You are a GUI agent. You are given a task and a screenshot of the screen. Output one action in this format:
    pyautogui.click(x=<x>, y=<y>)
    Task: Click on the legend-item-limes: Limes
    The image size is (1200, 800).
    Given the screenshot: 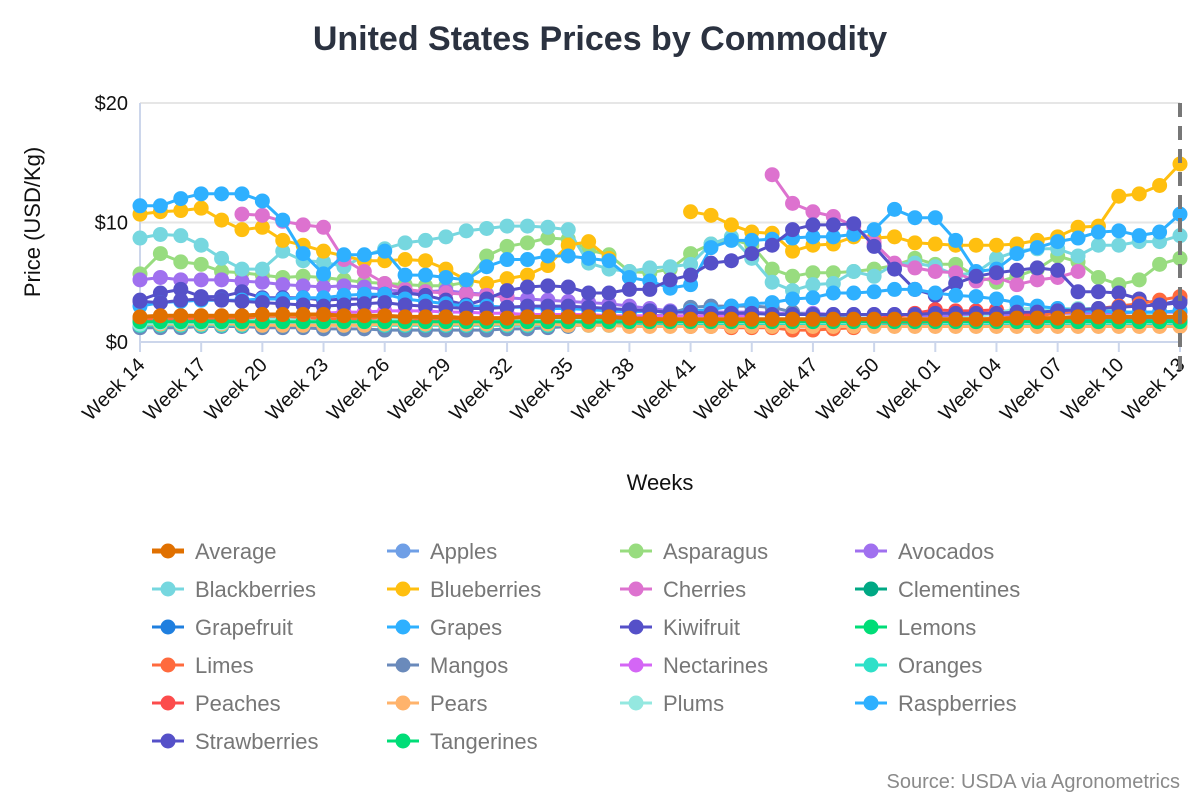 What is the action you would take?
    pyautogui.click(x=203, y=665)
    